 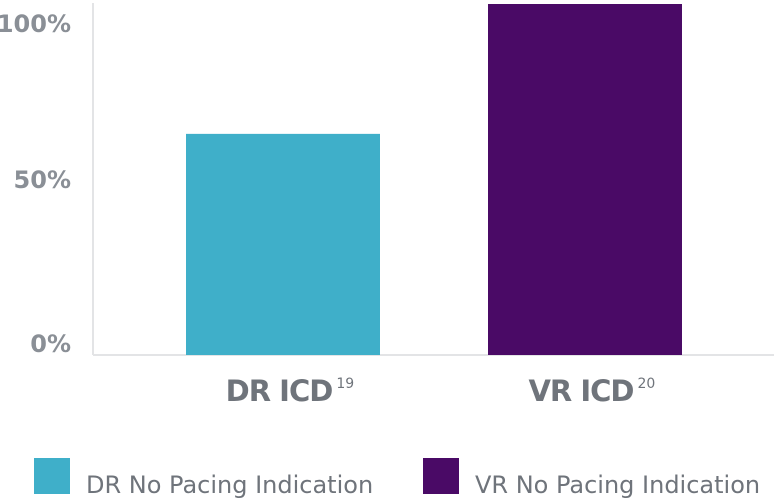 I want to click on y-tick-label: 0%, so click(x=50, y=344).